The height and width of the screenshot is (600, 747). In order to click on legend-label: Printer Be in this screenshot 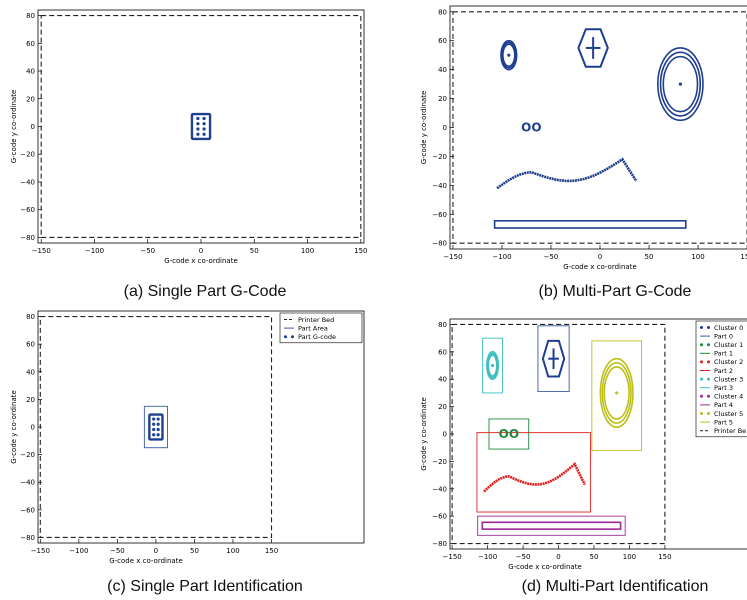, I will do `click(730, 431)`.